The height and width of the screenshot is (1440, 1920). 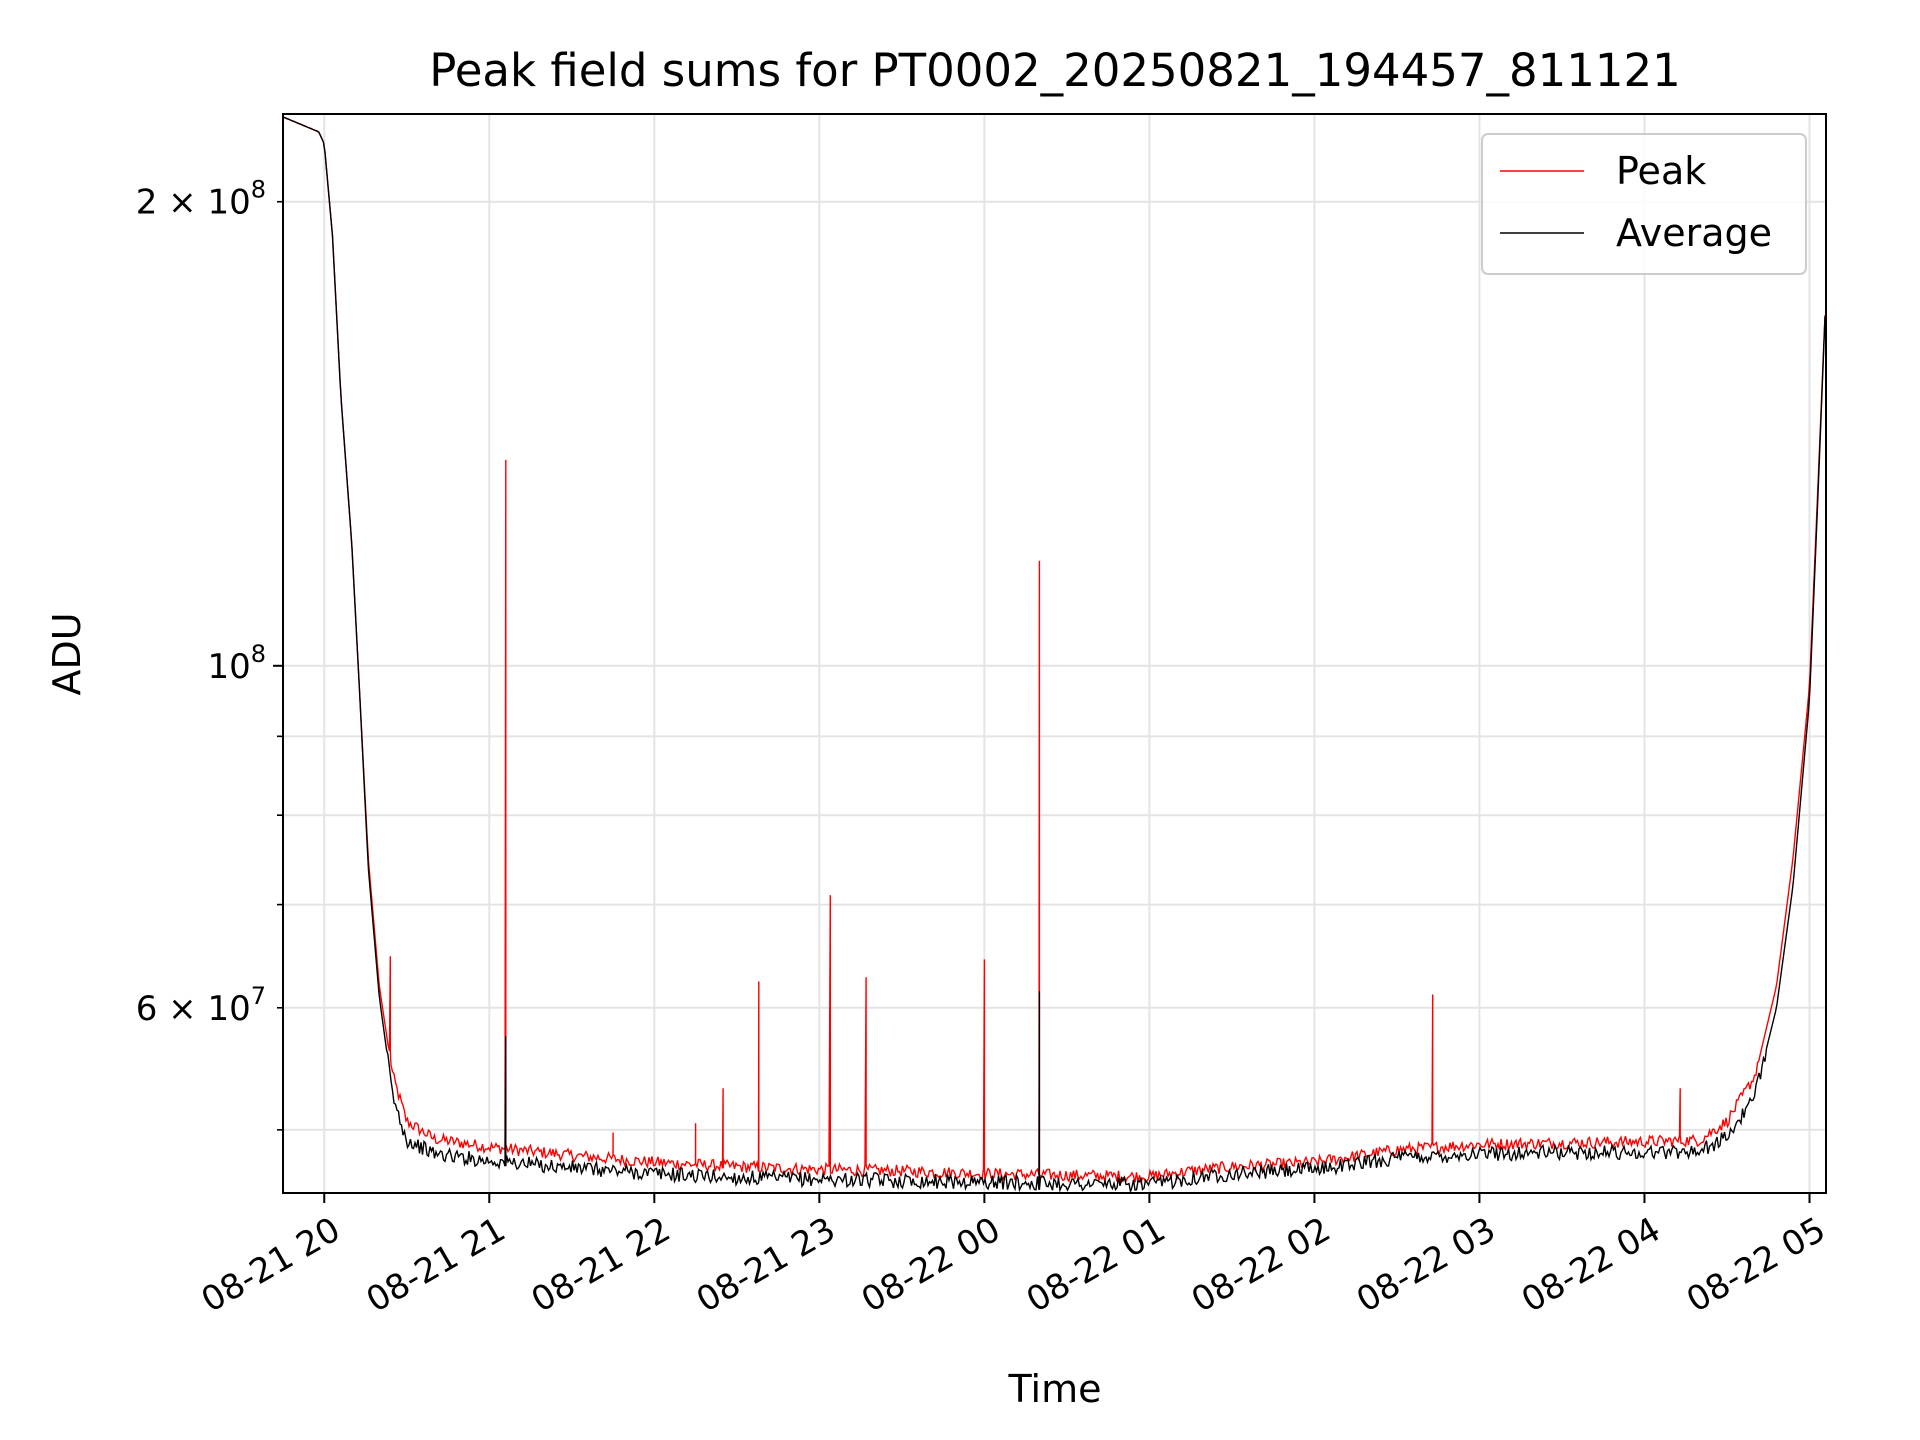 What do you see at coordinates (1055, 1389) in the screenshot?
I see `x-axis-label: Time` at bounding box center [1055, 1389].